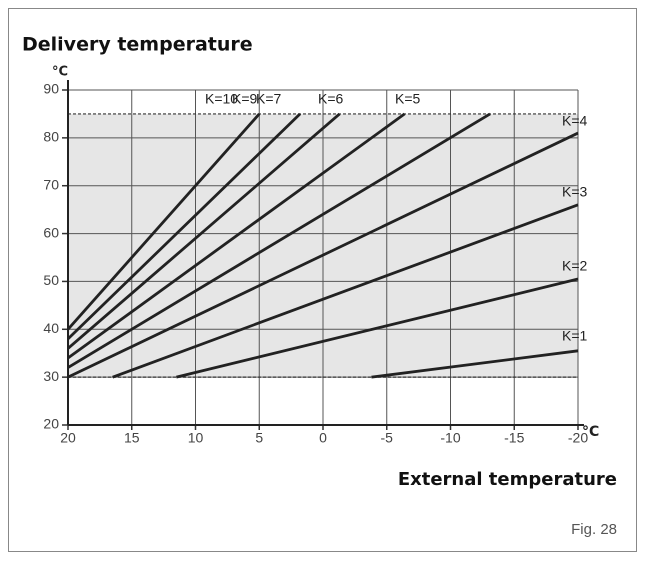 The height and width of the screenshot is (566, 645). Describe the element at coordinates (51, 184) in the screenshot. I see `y-tick-label: 70` at that location.